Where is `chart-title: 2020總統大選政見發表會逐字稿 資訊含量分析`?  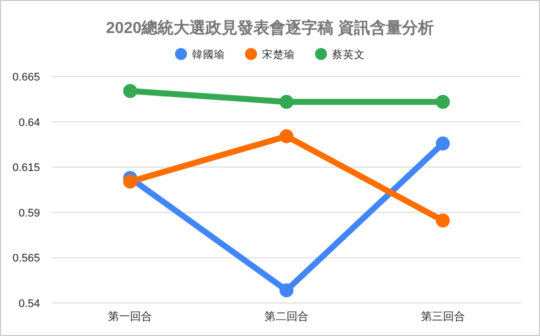 chart-title: 2020總統大選政見發表會逐字稿 資訊含量分析 is located at coordinates (270, 27).